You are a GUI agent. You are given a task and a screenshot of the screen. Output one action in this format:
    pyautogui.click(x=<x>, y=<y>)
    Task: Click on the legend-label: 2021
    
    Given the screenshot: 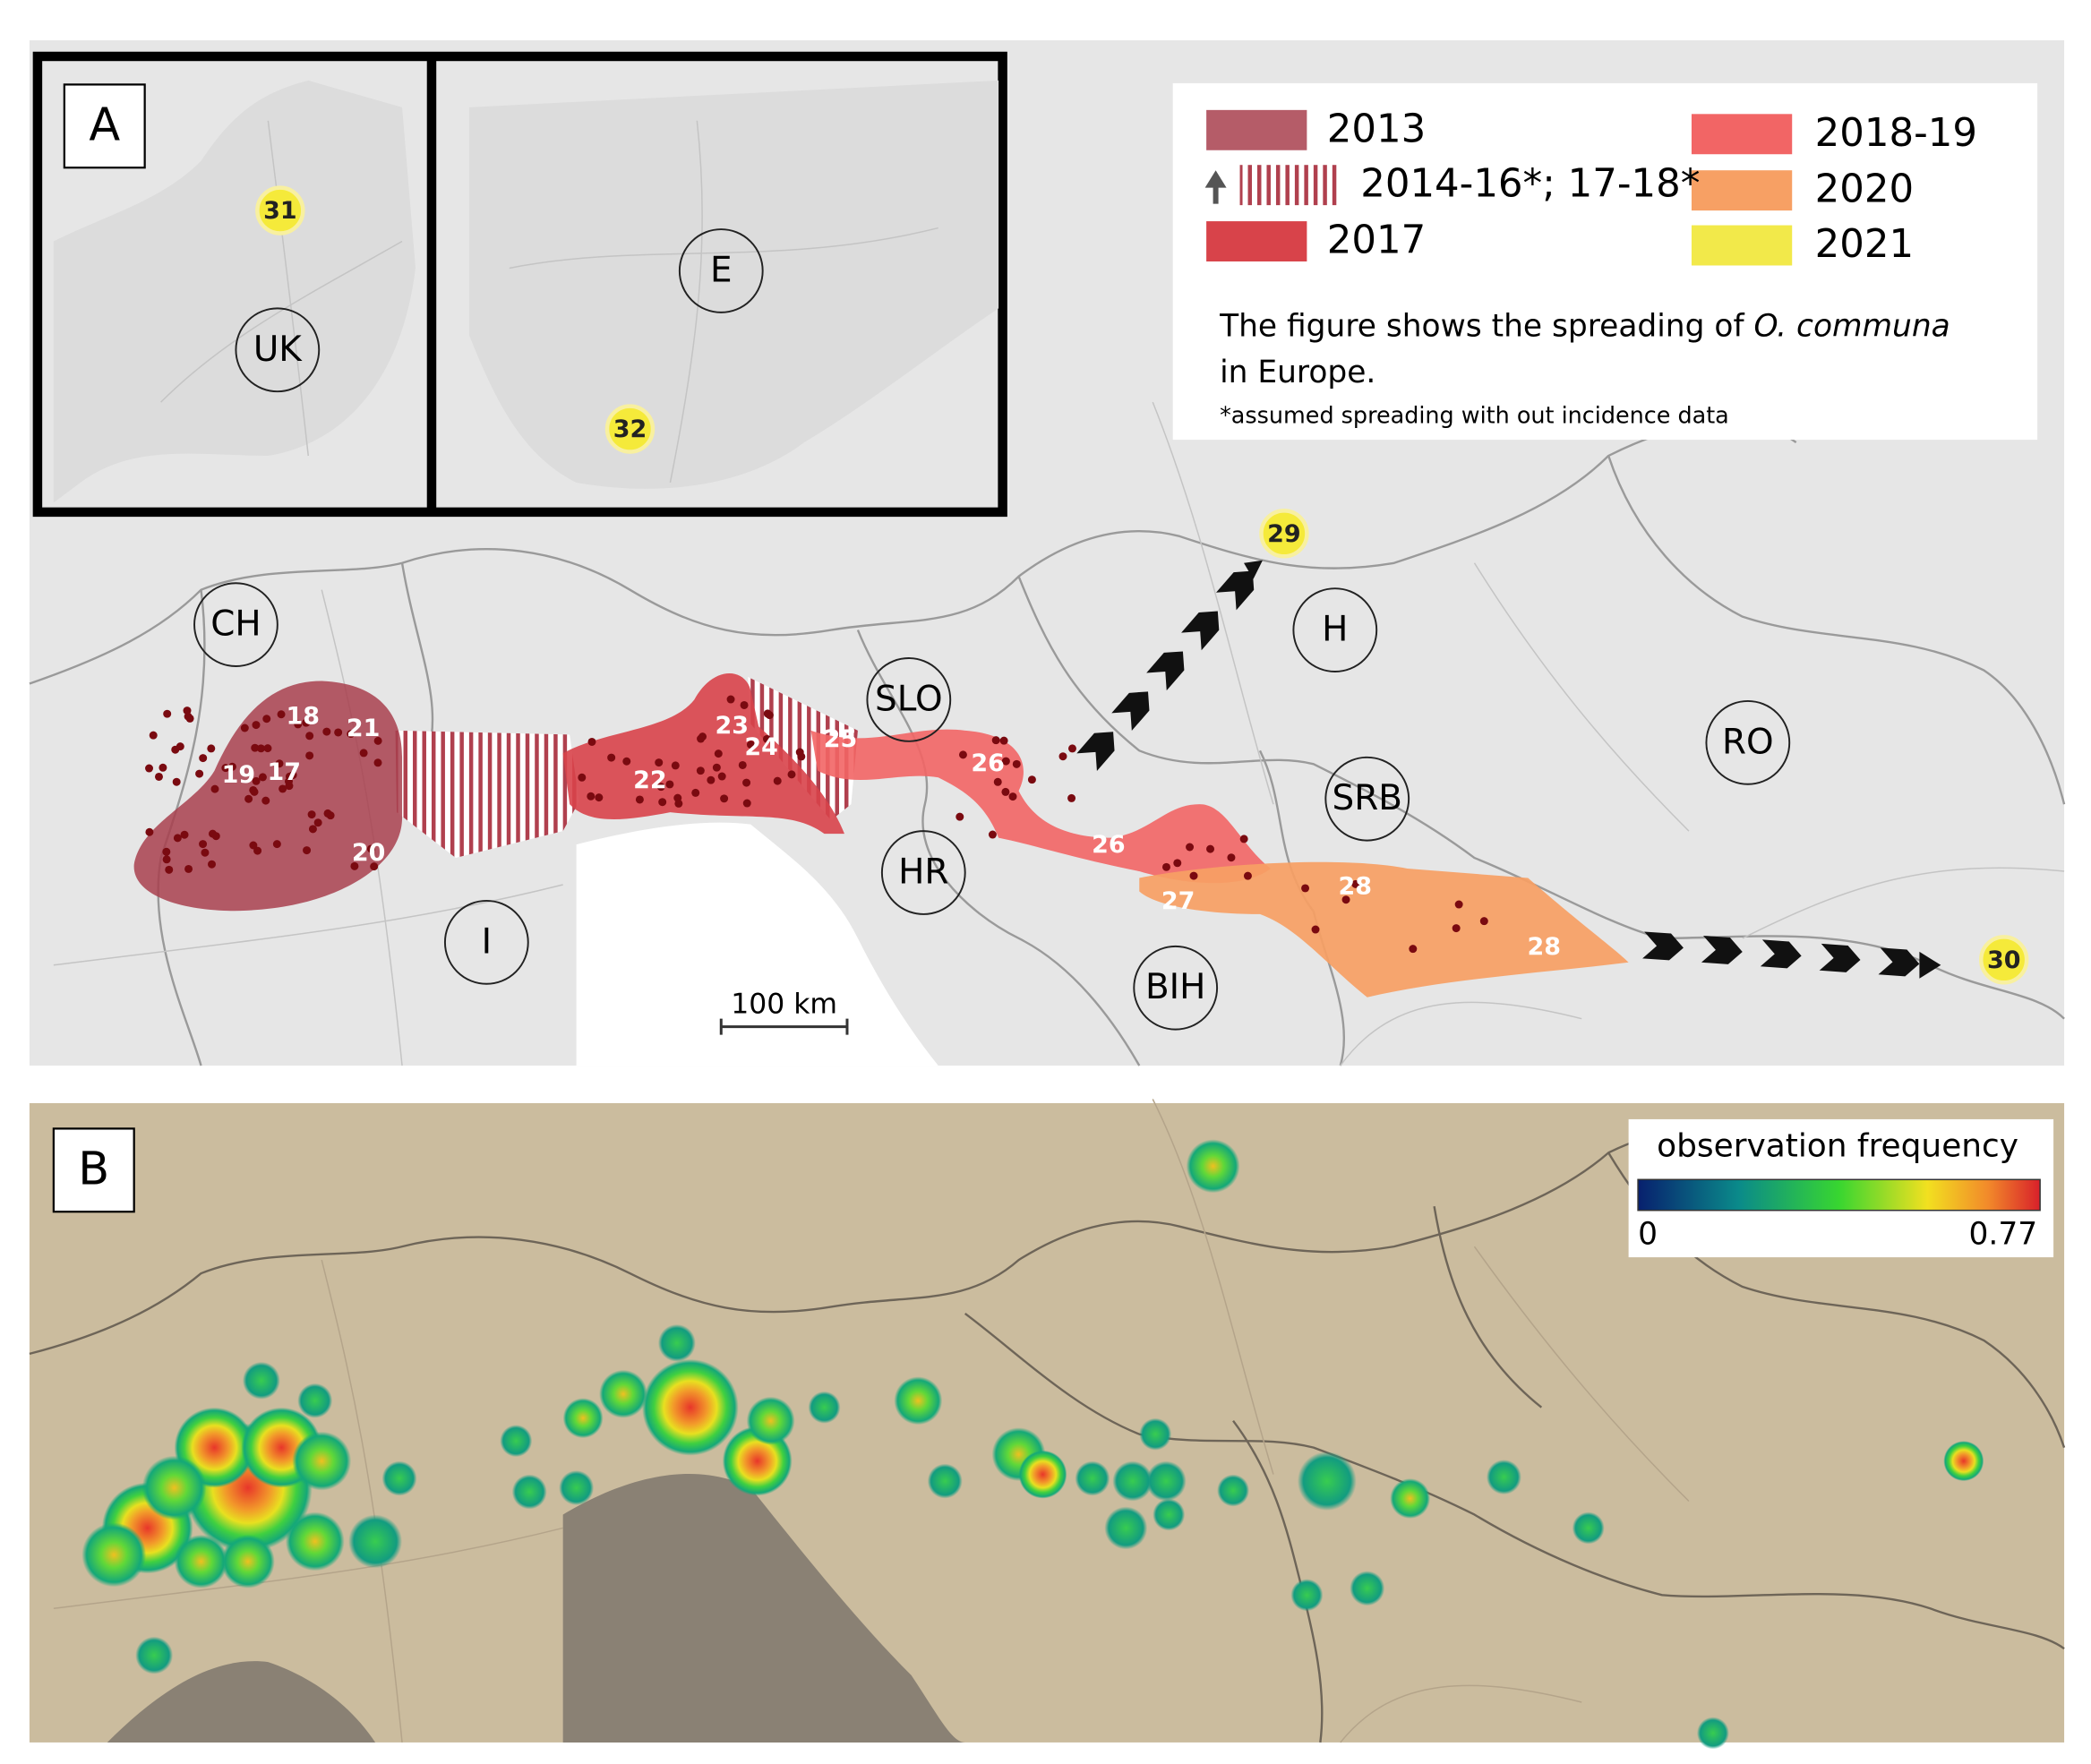 What is the action you would take?
    pyautogui.click(x=1864, y=245)
    